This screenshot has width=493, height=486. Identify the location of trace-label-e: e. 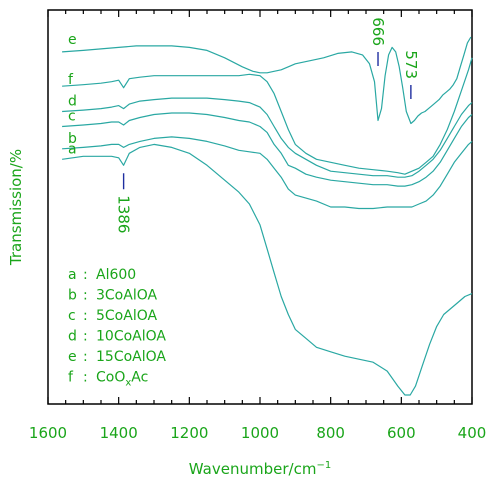
(72, 40).